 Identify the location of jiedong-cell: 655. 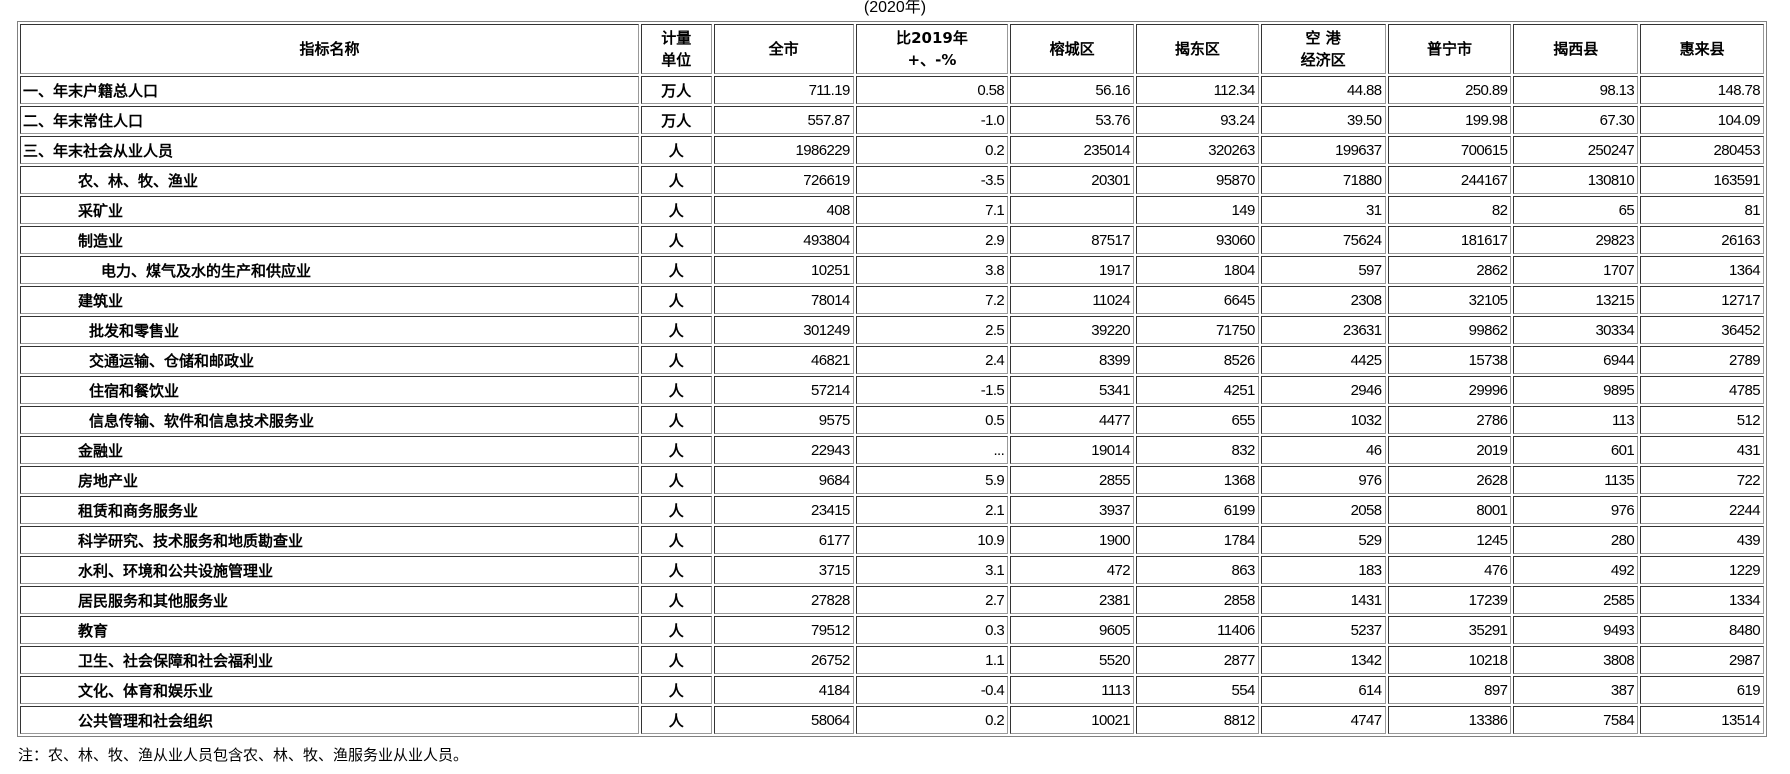
(1197, 420).